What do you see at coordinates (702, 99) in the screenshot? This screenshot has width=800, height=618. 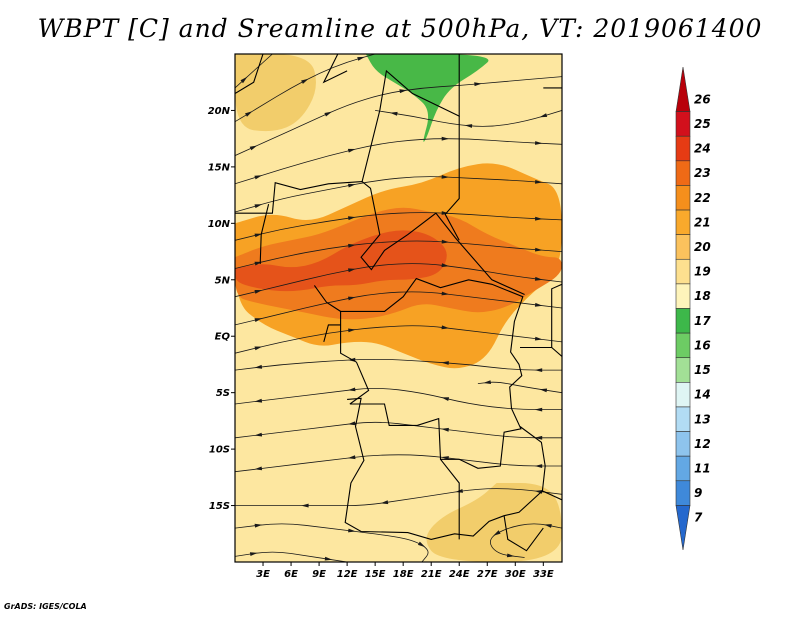 I see `colorbar-label: 26` at bounding box center [702, 99].